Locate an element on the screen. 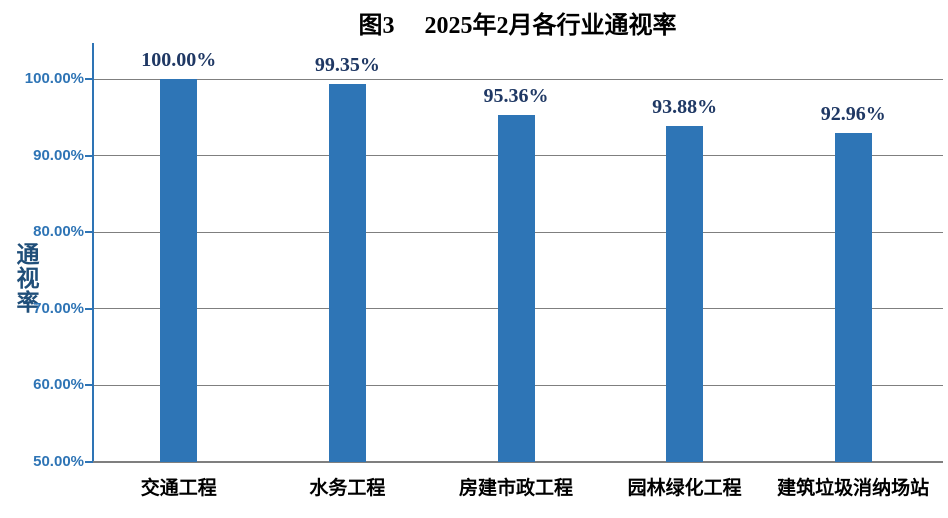 This screenshot has height=518, width=948. category-label: 园林绿化工程 is located at coordinates (684, 488).